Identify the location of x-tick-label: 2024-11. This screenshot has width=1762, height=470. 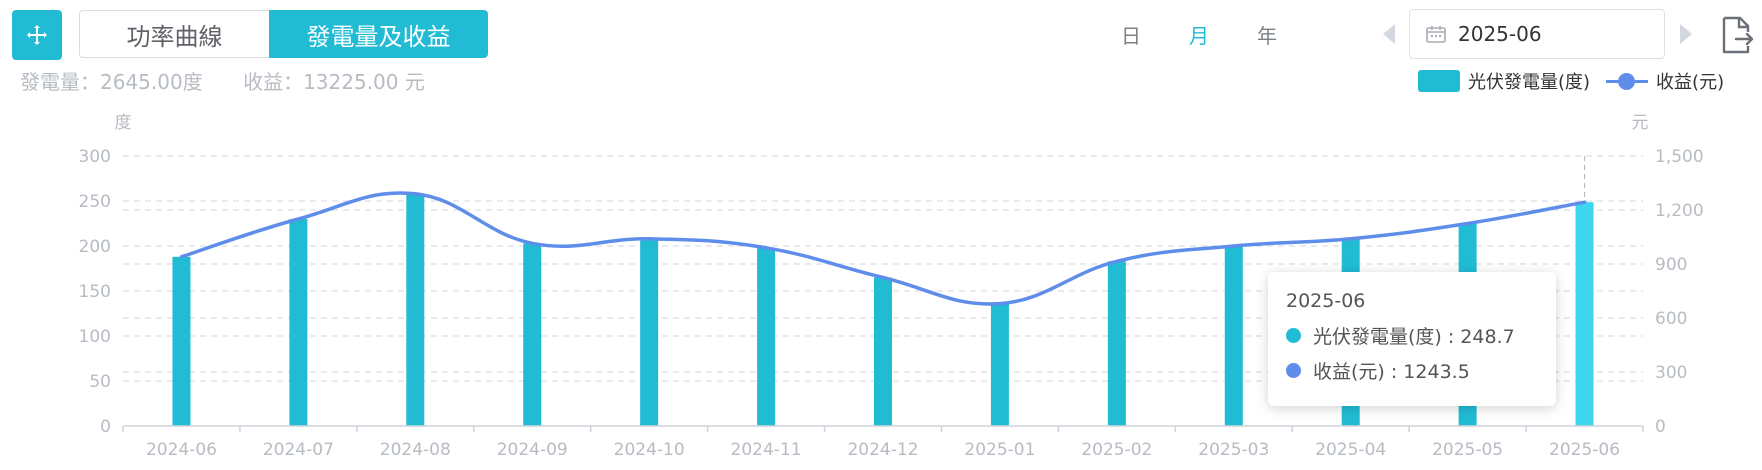
(766, 450).